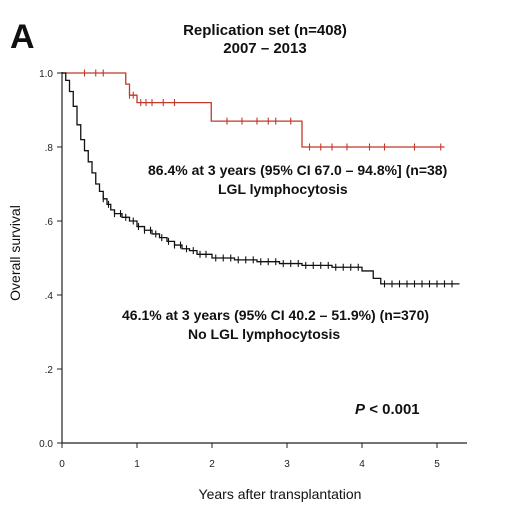 This screenshot has width=520, height=520. Describe the element at coordinates (265, 48) in the screenshot. I see `chart-title-line-2: 2007 – 2013` at that location.